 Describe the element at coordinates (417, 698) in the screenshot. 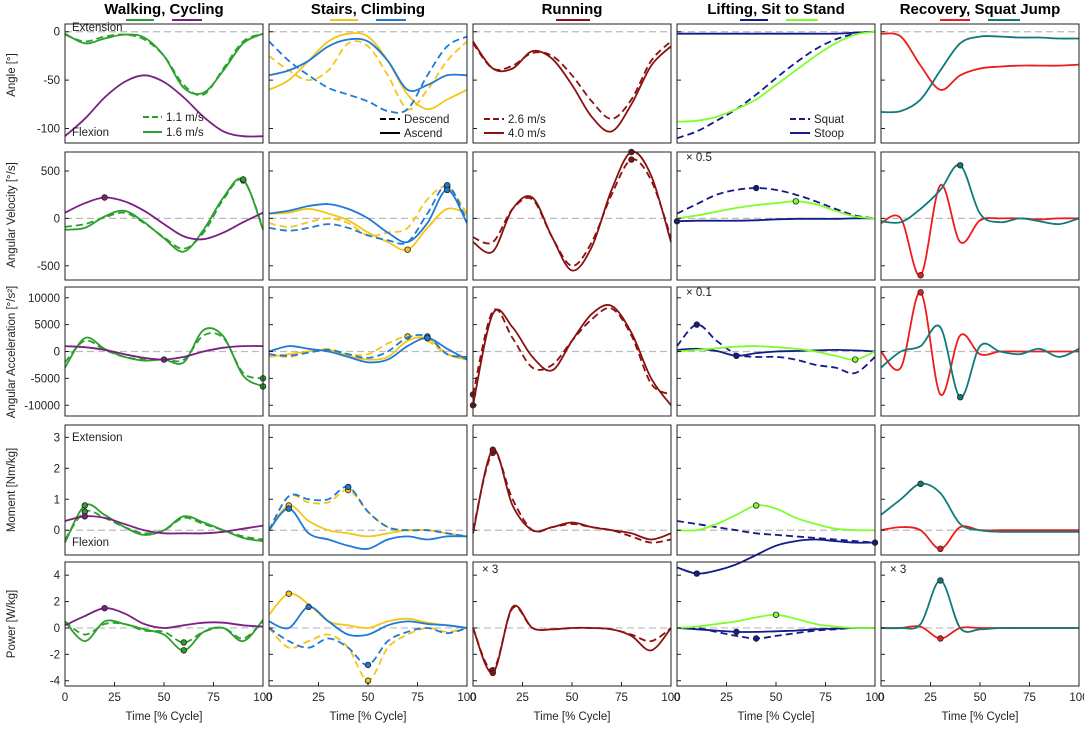

I see `x-tick-label: 75` at that location.